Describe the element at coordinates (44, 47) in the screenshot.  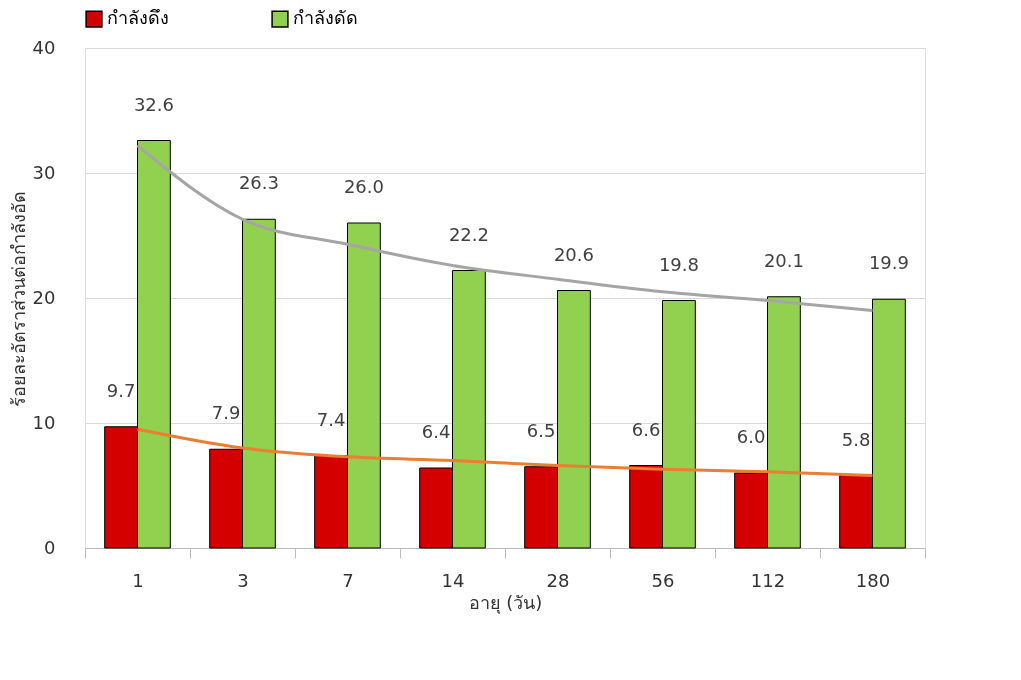
I see `y-tick-label: 40` at that location.